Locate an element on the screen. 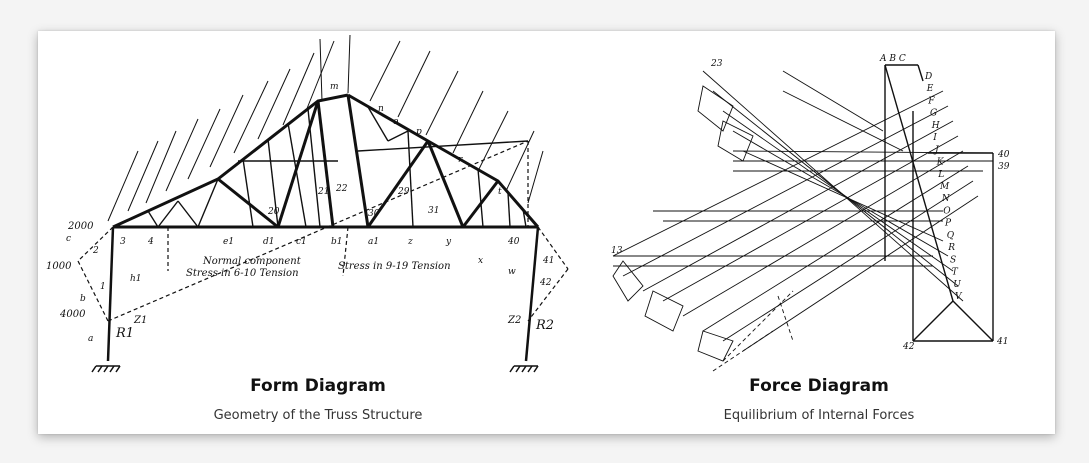 Image resolution: width=1089 pixels, height=463 pixels. svg-text: x is located at coordinates (480, 261).